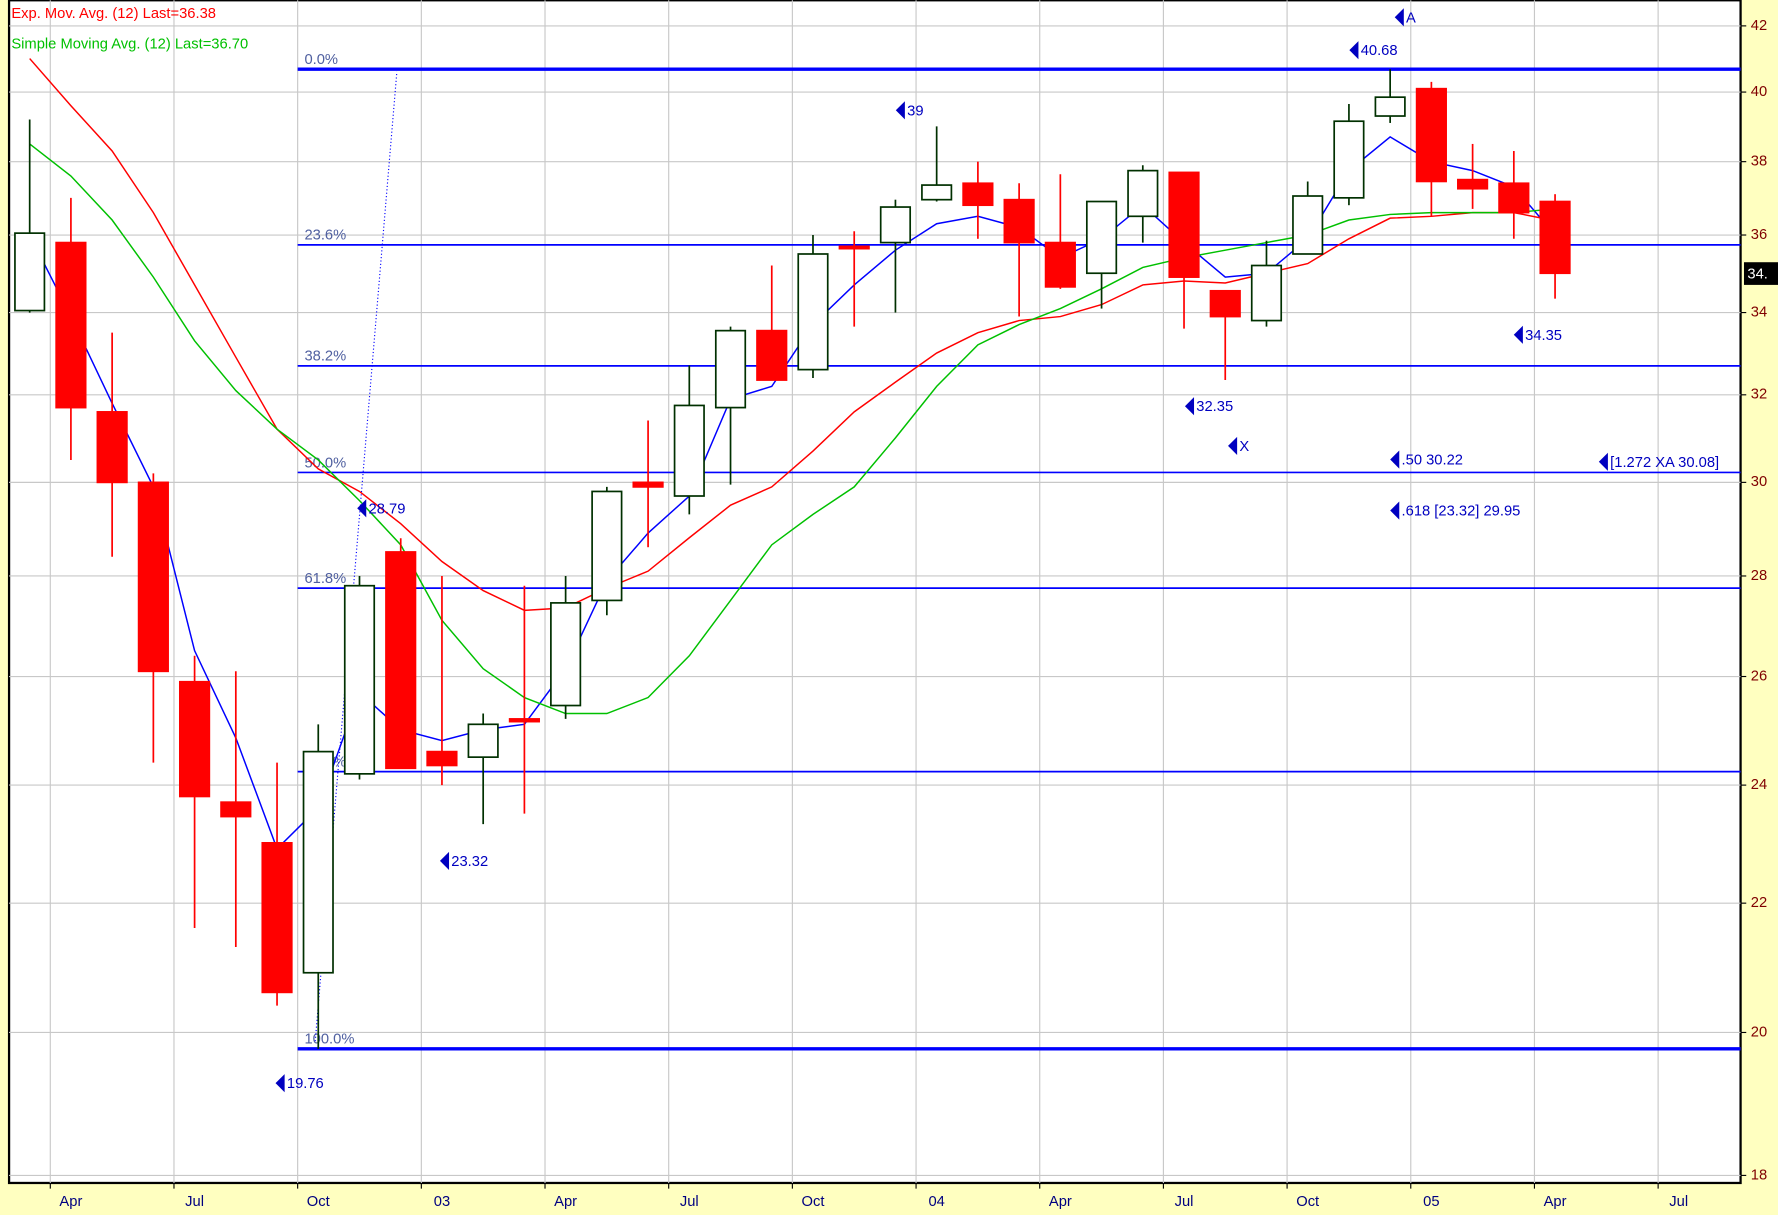 The height and width of the screenshot is (1215, 1778). I want to click on y-tick-label: 42, so click(1759, 26).